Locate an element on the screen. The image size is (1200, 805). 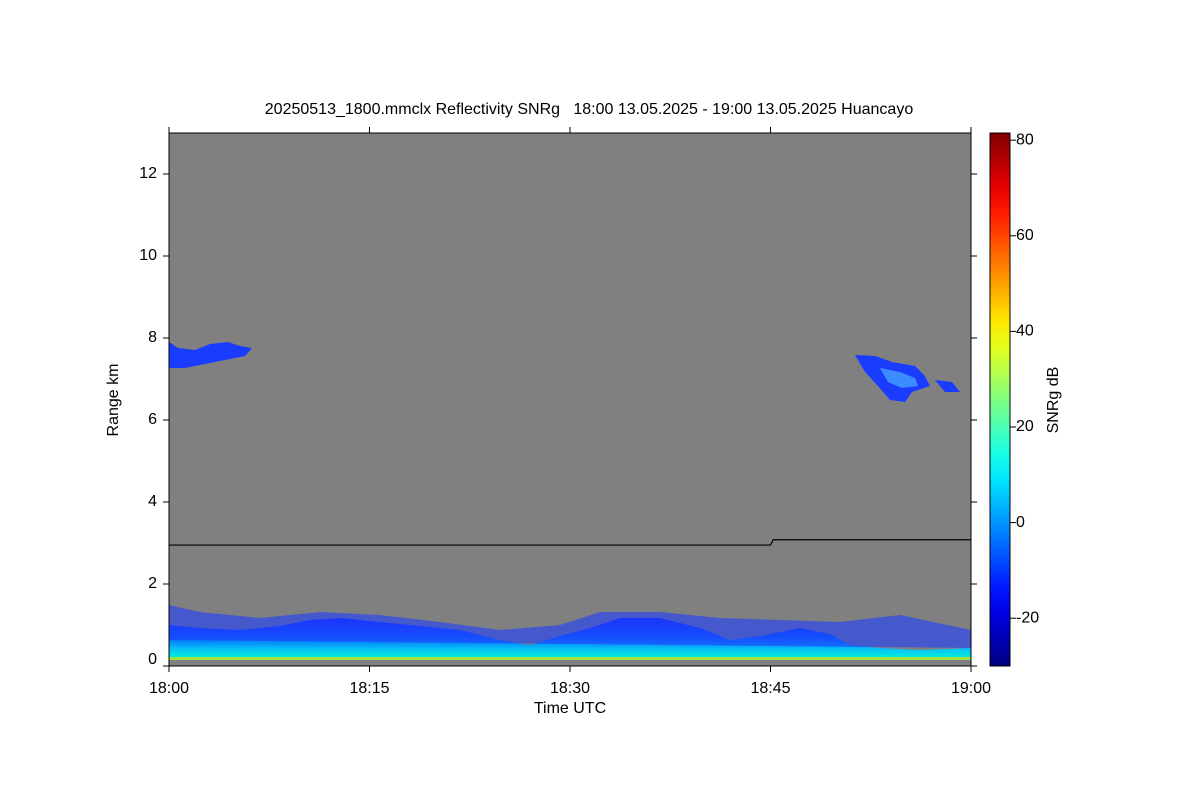
colorbar-tick-label: 0 is located at coordinates (1020, 522).